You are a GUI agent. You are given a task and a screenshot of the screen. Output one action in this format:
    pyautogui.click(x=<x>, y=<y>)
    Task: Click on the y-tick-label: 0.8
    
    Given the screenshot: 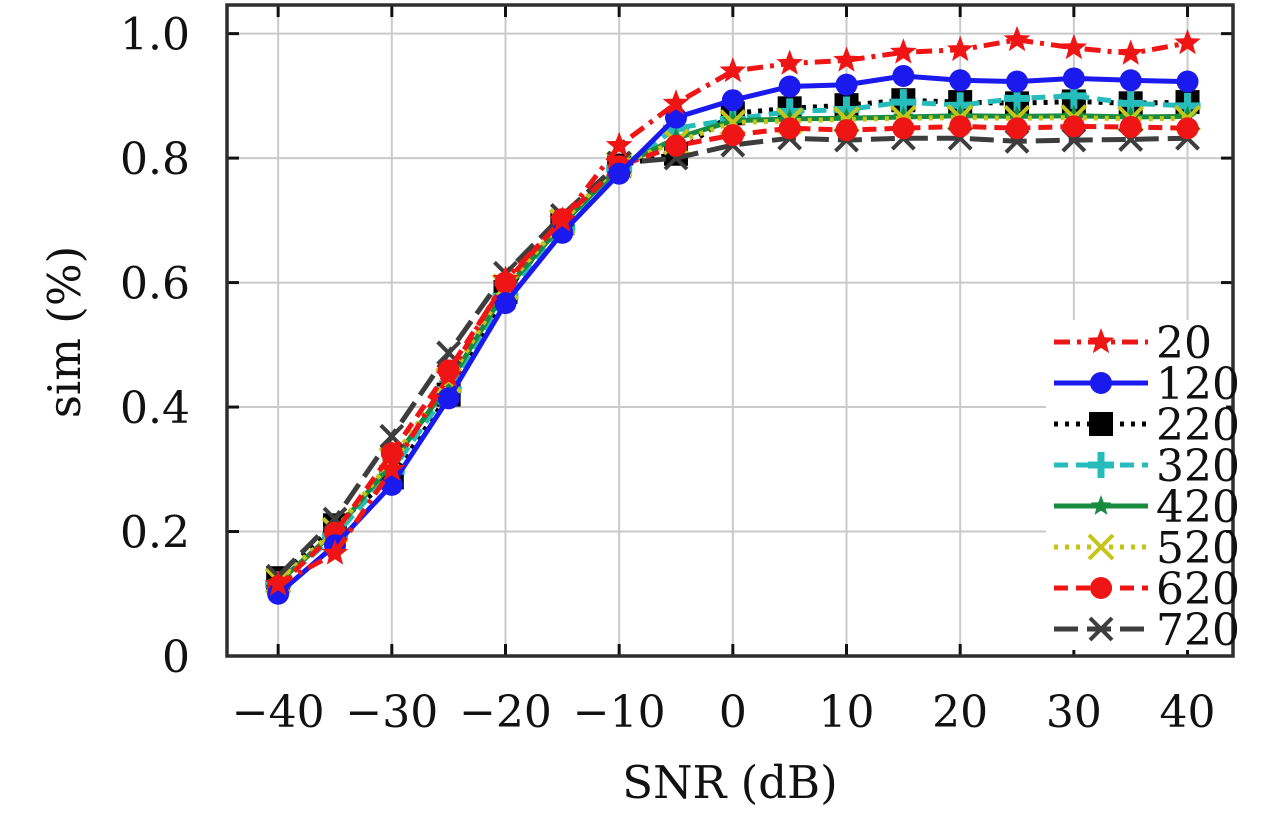 What is the action you would take?
    pyautogui.click(x=155, y=159)
    